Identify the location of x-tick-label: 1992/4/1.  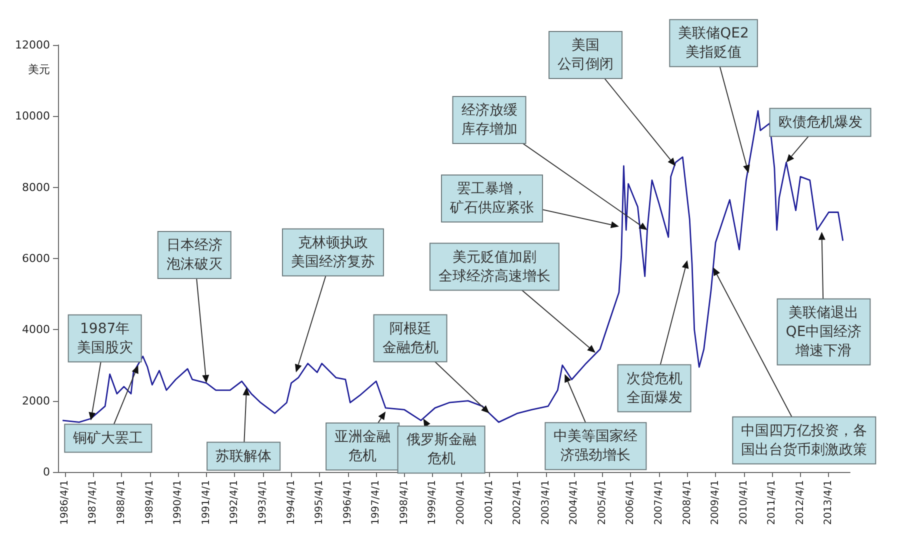
(234, 502).